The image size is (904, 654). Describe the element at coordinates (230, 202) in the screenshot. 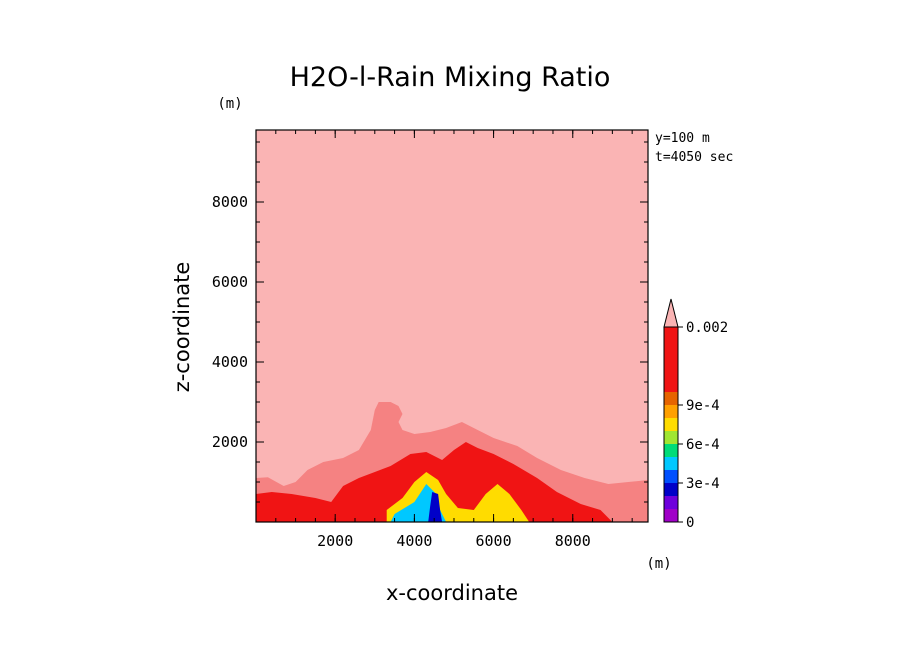

I see `y-tick-label-8000: 8000` at that location.